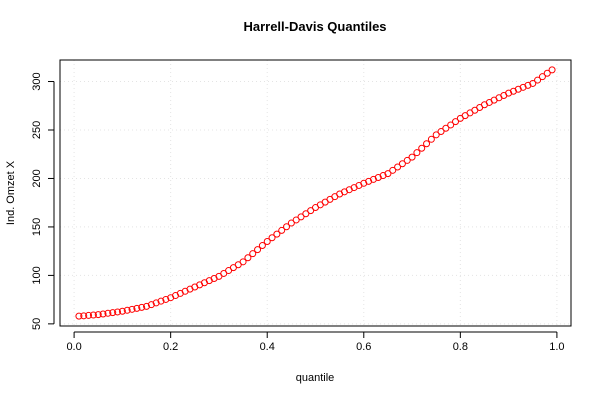 The image size is (599, 400). I want to click on x-axis-label: quantile, so click(315, 378).